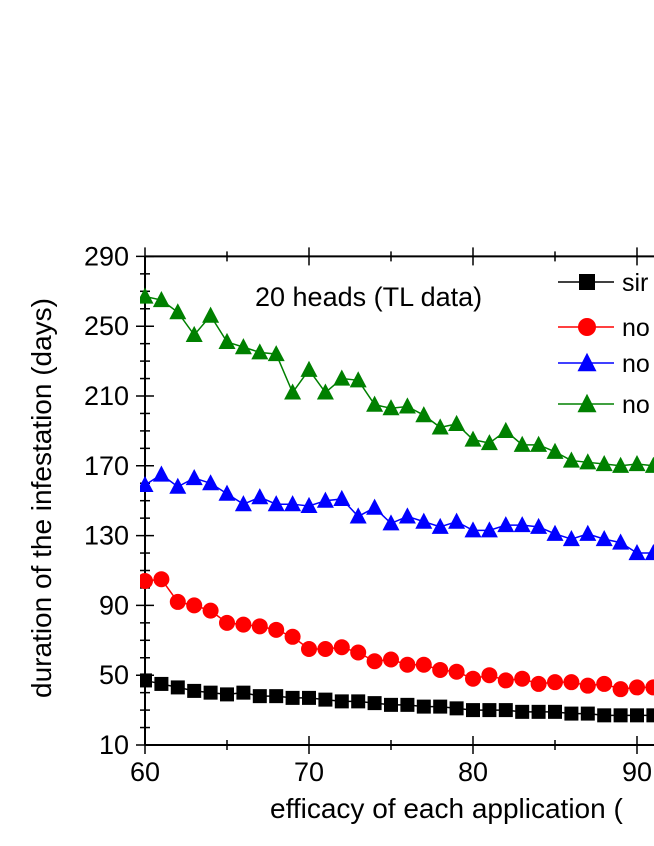 The image size is (654, 846). I want to click on x-tick-label: 70, so click(309, 772).